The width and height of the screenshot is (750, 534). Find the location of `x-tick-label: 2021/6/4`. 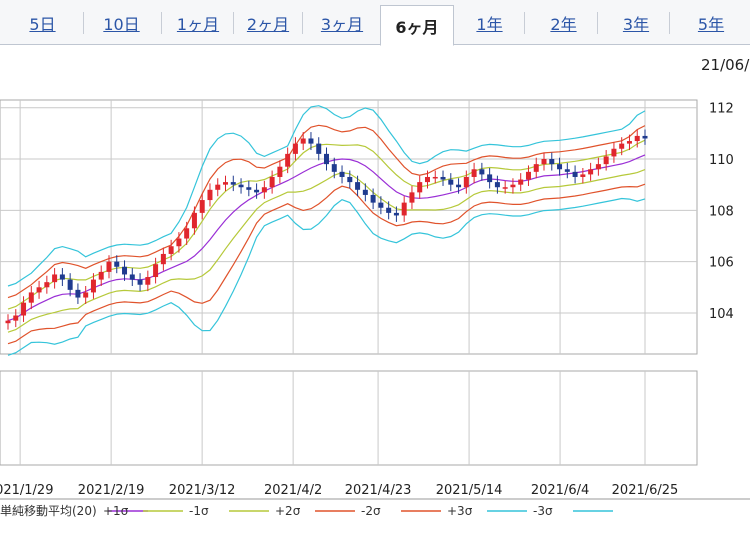

x-tick-label: 2021/6/4 is located at coordinates (560, 490).